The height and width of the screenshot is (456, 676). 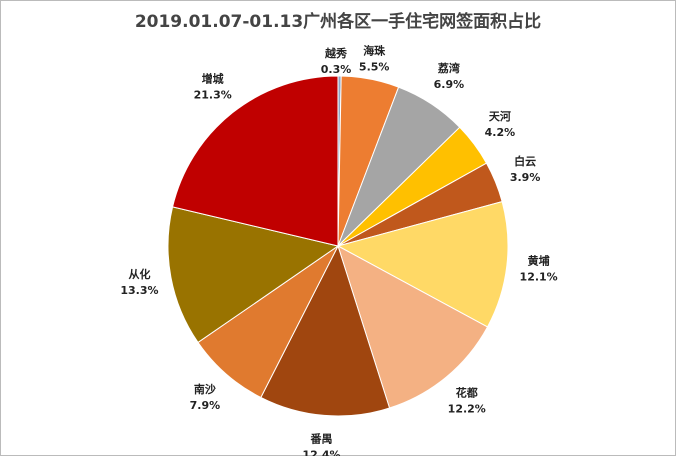 What do you see at coordinates (539, 260) in the screenshot?
I see `slice-label: 黄埔` at bounding box center [539, 260].